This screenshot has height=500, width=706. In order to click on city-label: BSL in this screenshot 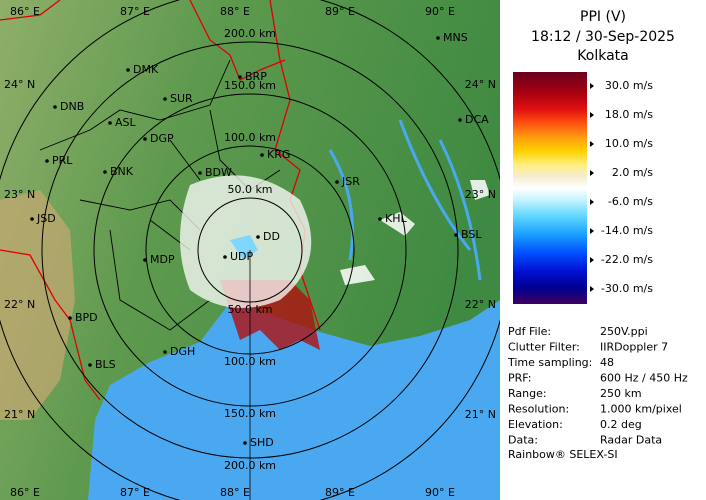, I will do `click(471, 234)`.